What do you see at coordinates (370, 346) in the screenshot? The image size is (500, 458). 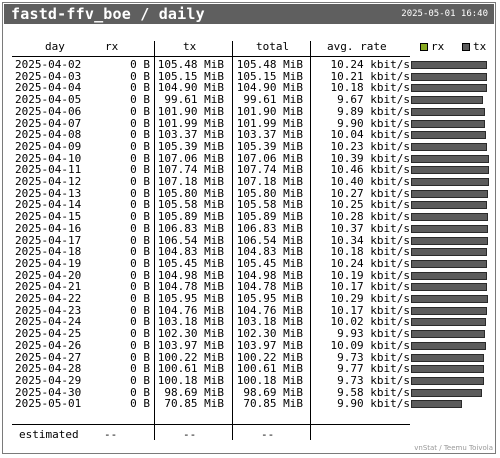 I see `row-avg-rate: 10.09 kbit/s` at bounding box center [370, 346].